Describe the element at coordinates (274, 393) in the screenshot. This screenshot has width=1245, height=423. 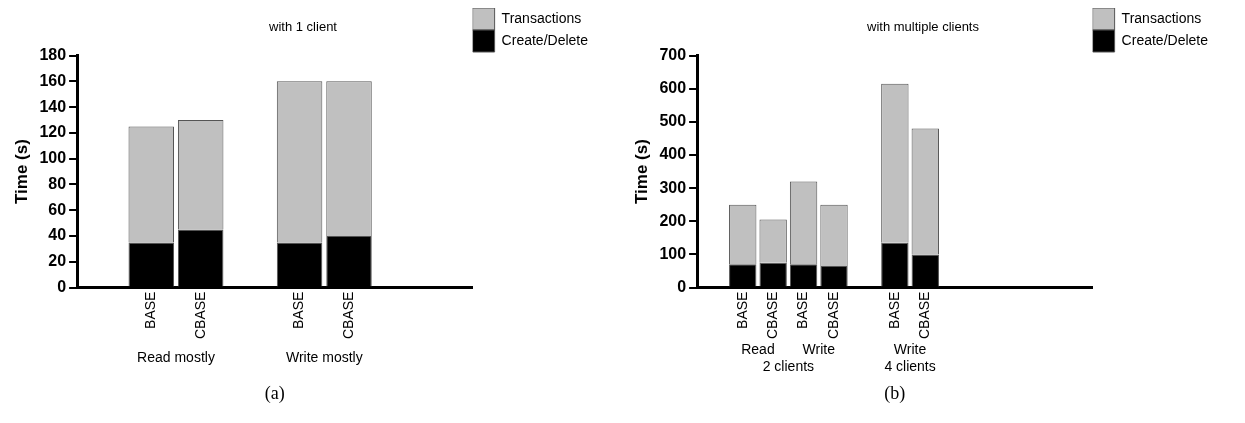
I see `text: (a)` at that location.